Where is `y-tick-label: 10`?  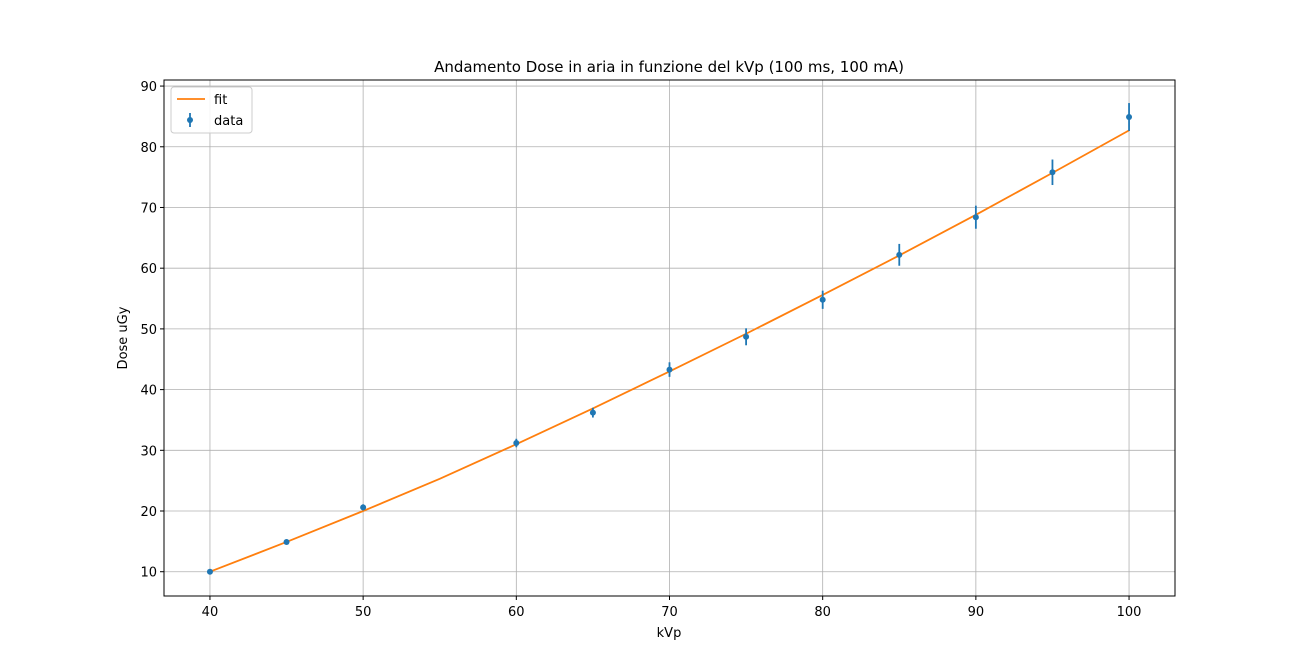 y-tick-label: 10 is located at coordinates (148, 573).